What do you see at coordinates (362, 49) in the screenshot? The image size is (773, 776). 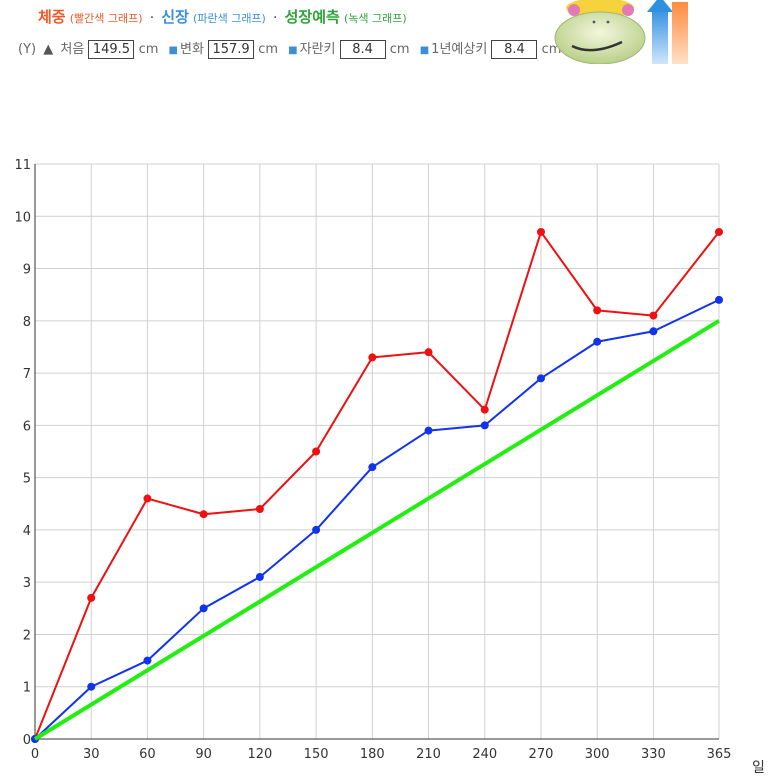 I see `growth-value-field: 8.4` at bounding box center [362, 49].